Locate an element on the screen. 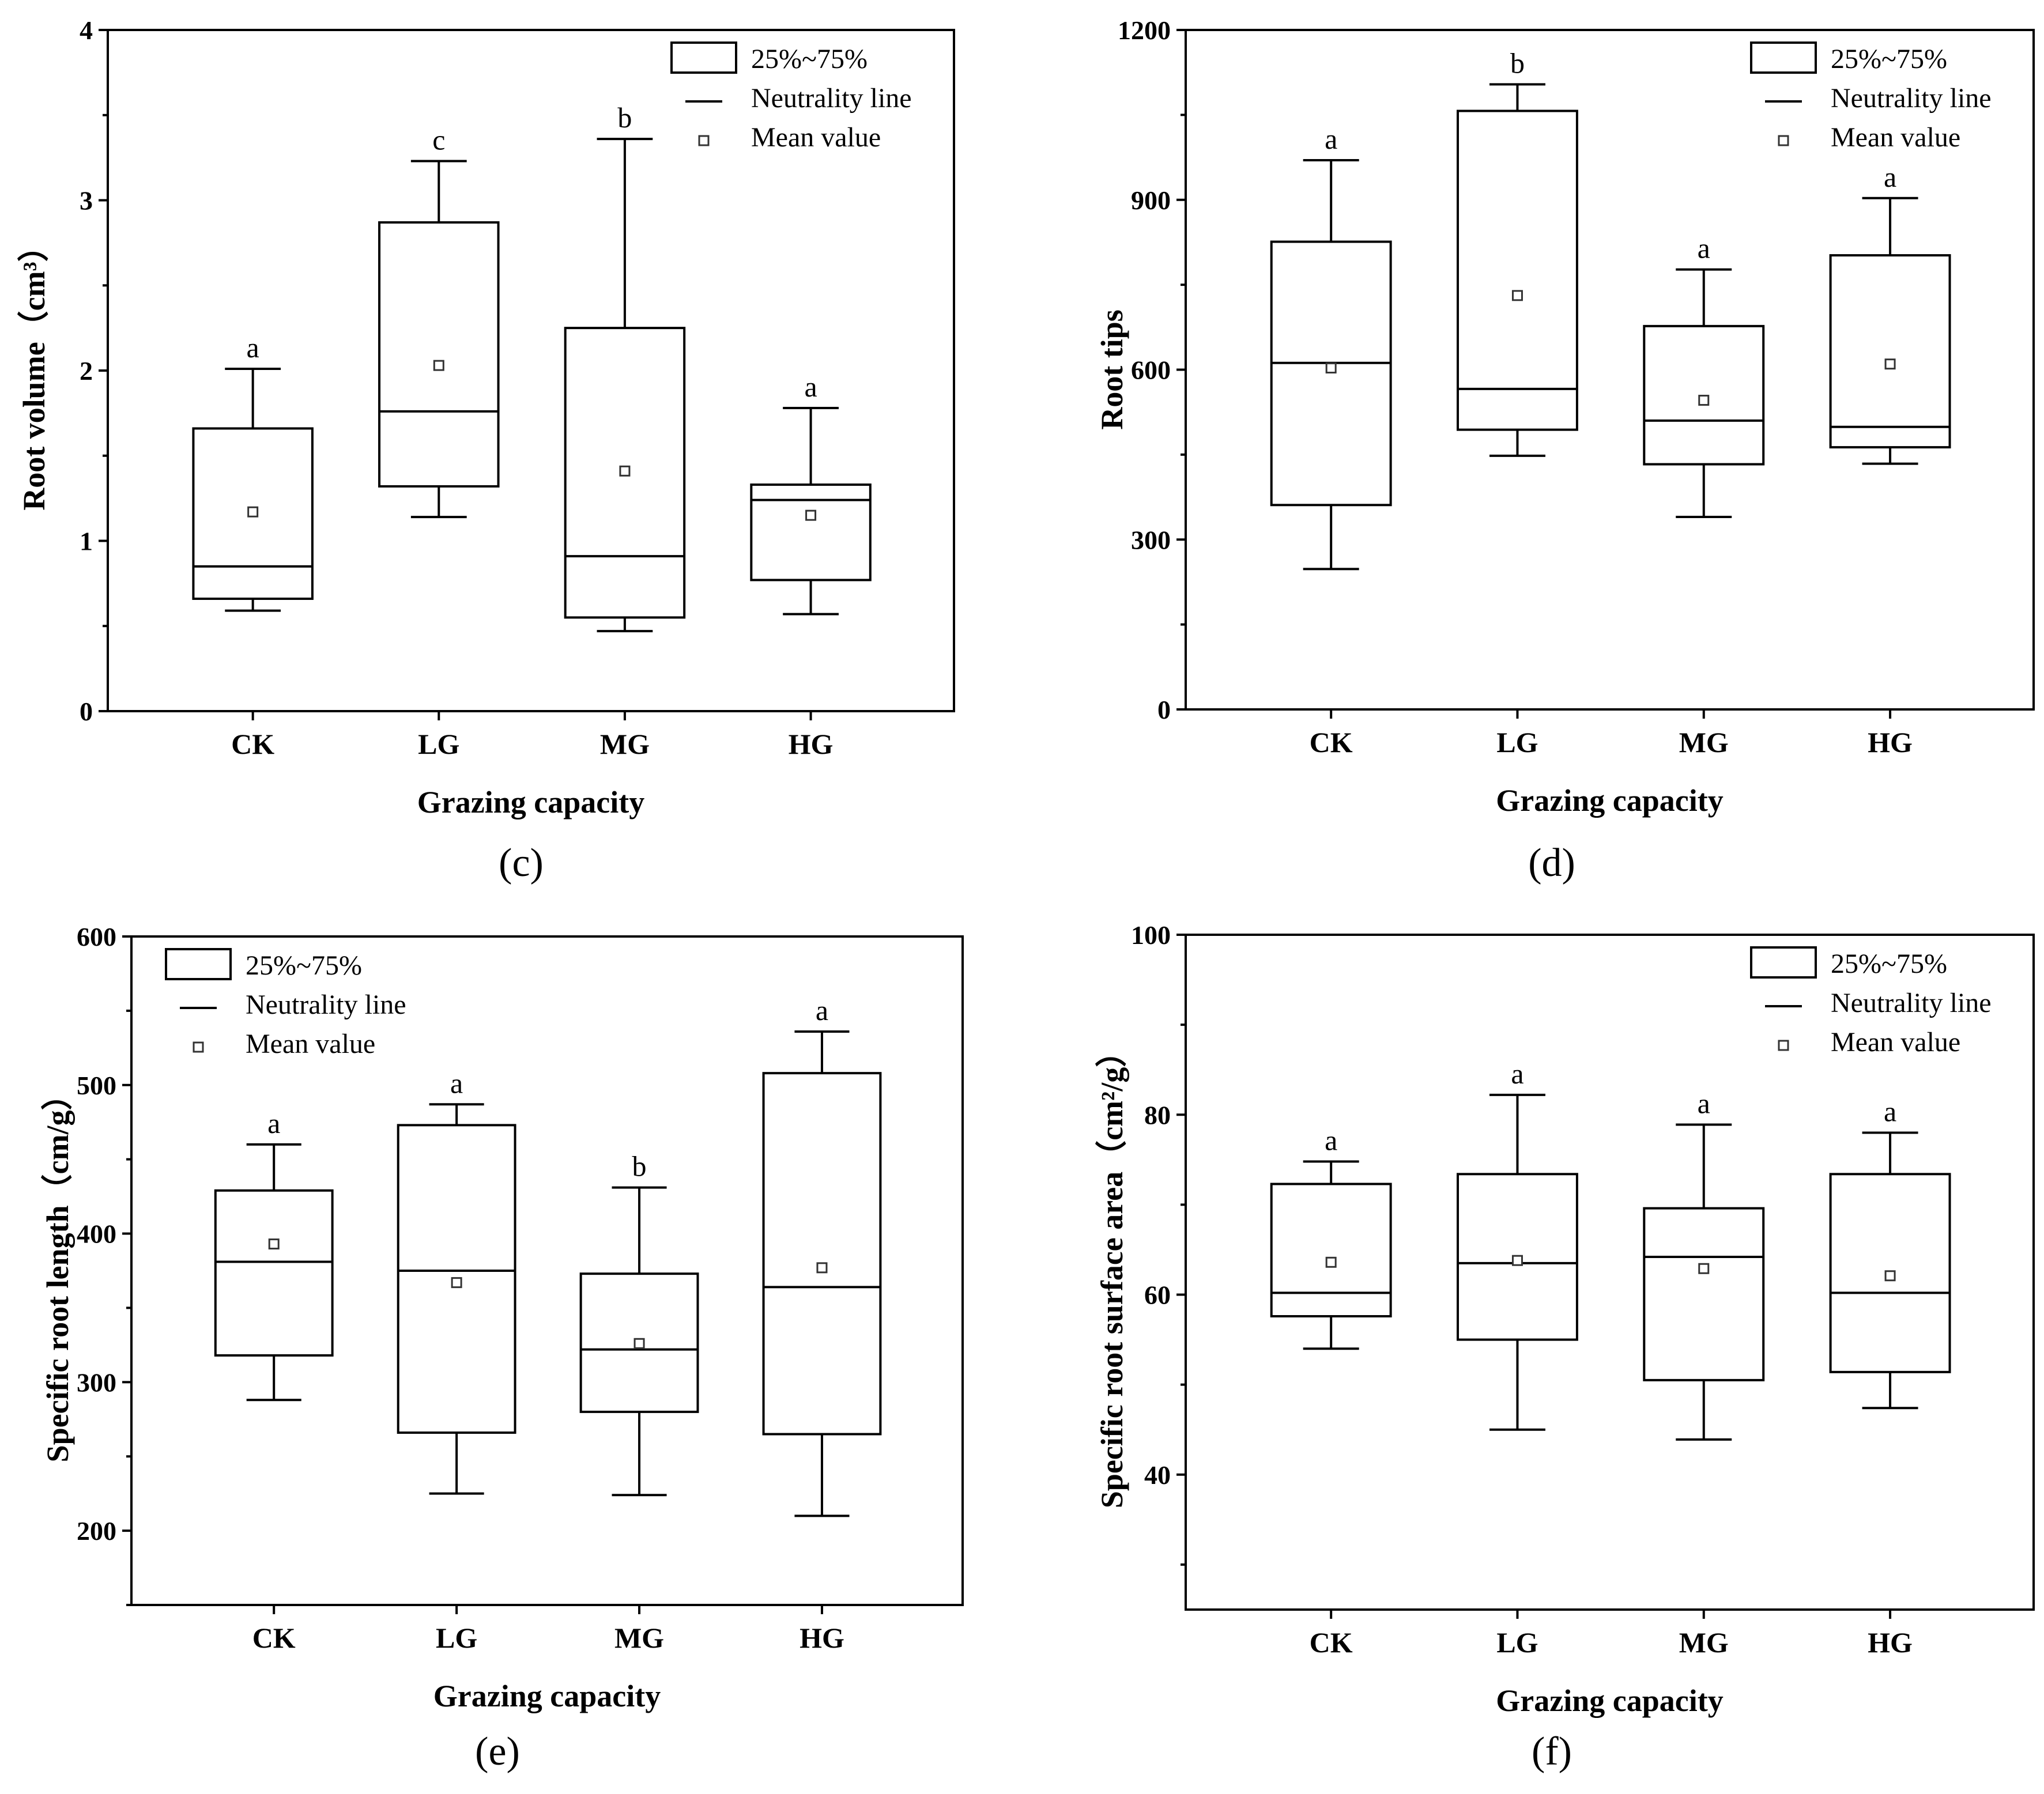 The image size is (2044, 1794). panel-caption: (c) is located at coordinates (522, 863).